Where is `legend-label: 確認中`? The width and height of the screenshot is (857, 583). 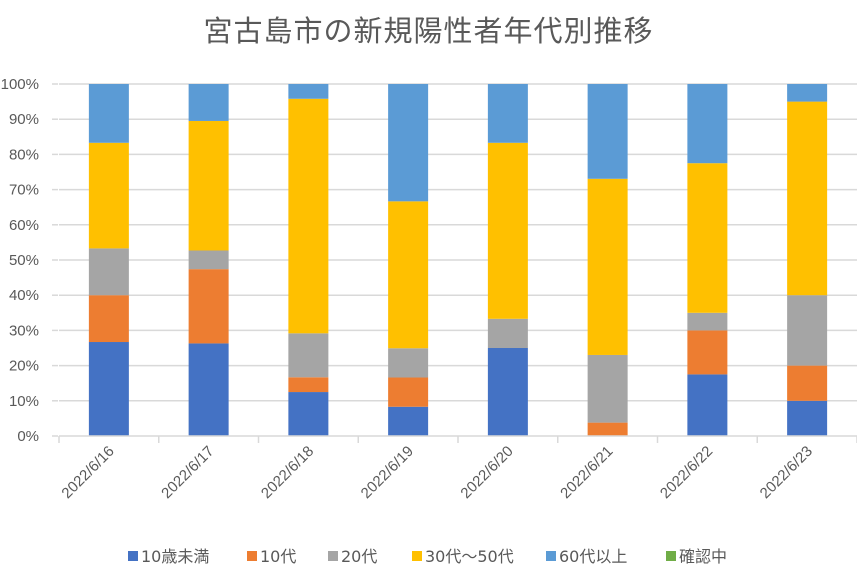 legend-label: 確認中 is located at coordinates (703, 556).